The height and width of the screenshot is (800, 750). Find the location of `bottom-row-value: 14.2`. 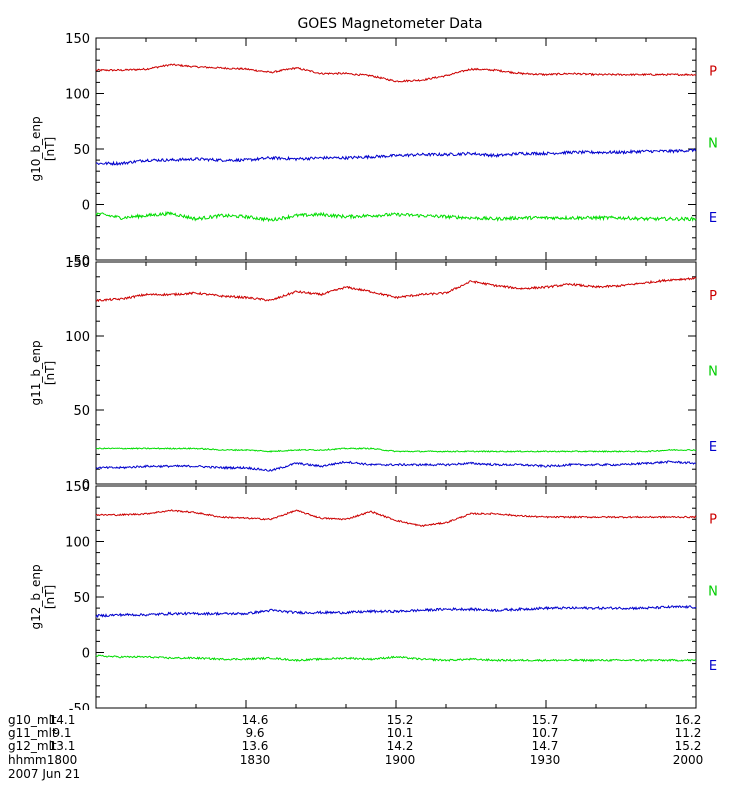

bottom-row-value: 14.2 is located at coordinates (400, 746).